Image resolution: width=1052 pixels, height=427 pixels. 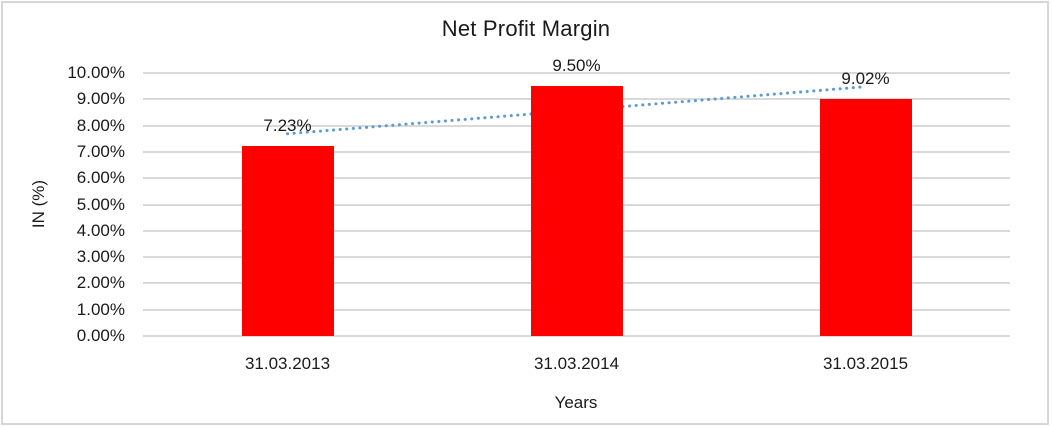 What do you see at coordinates (100, 151) in the screenshot?
I see `y-axis-tick-label: 7.00%` at bounding box center [100, 151].